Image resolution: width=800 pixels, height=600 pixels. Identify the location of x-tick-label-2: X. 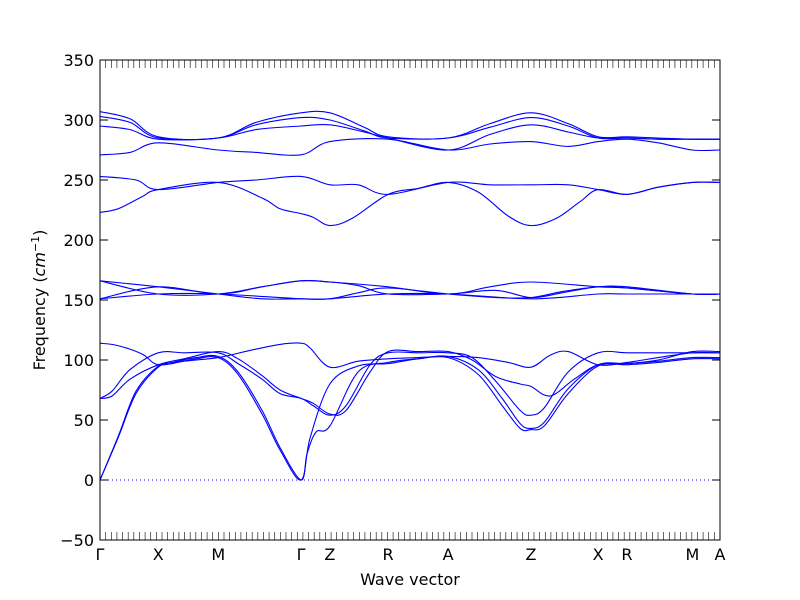
(158, 554).